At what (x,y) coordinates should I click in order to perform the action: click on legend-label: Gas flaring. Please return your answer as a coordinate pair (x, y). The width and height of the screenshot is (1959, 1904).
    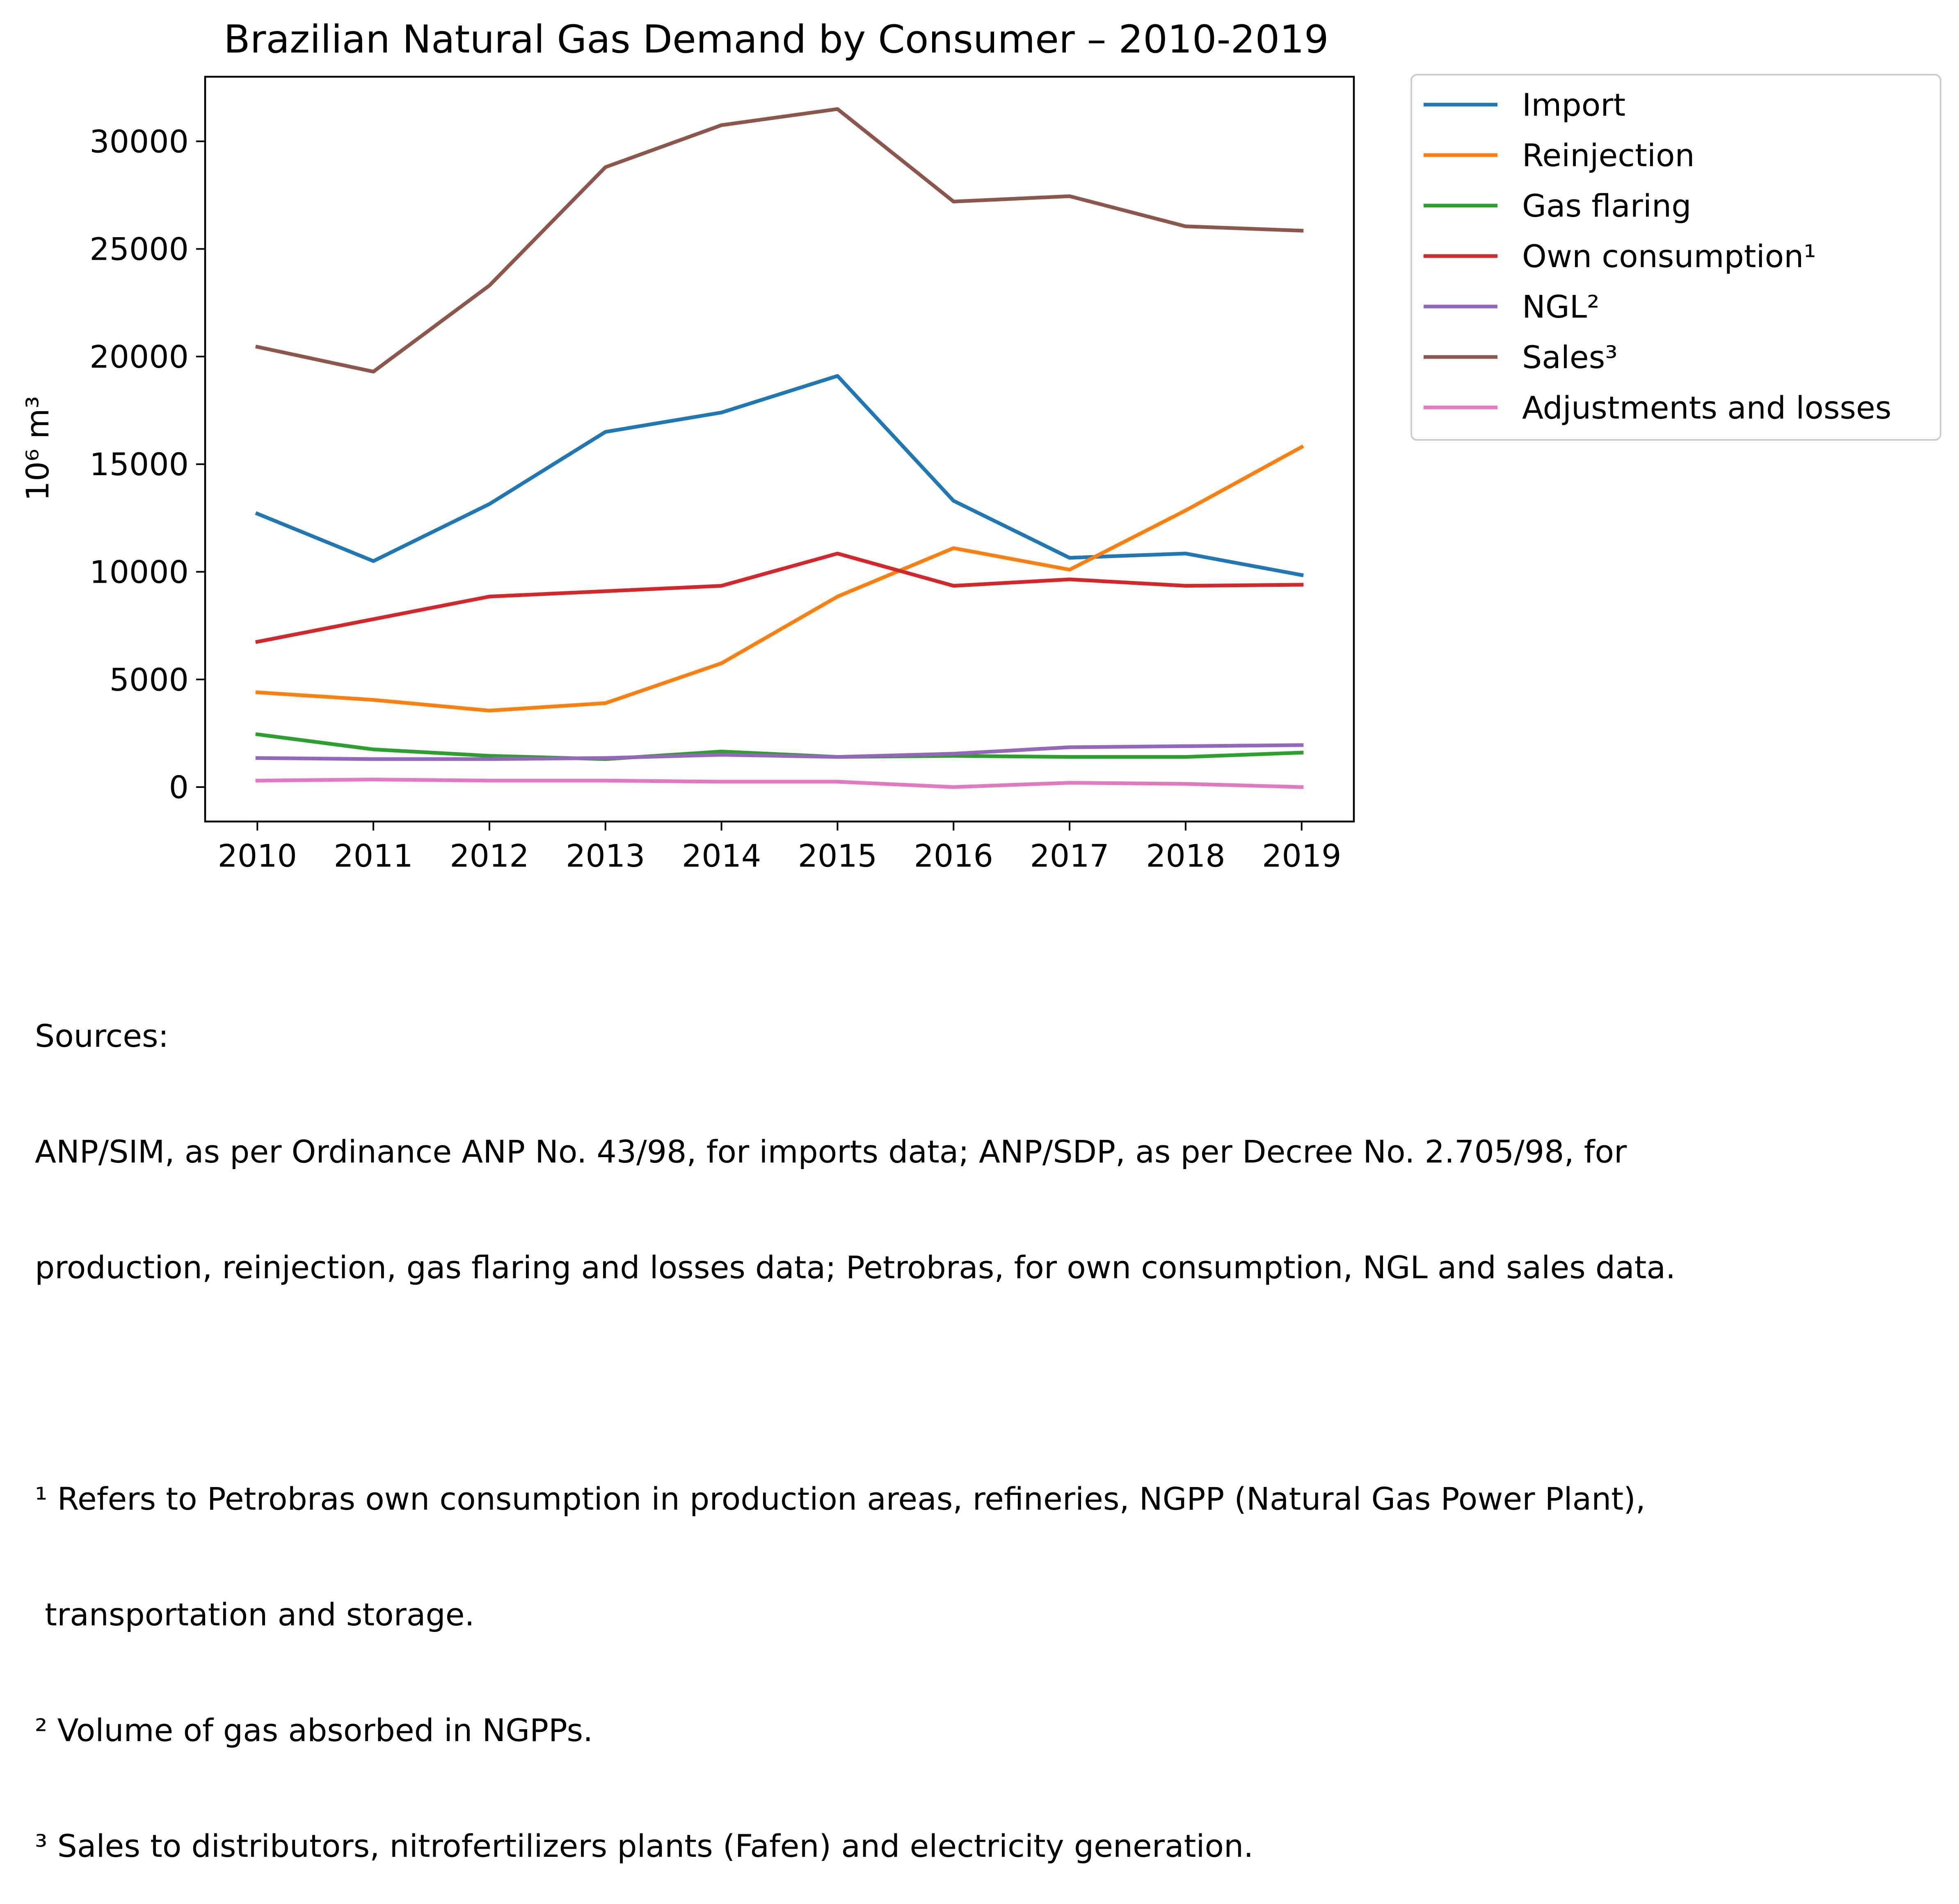
    Looking at the image, I should click on (1606, 206).